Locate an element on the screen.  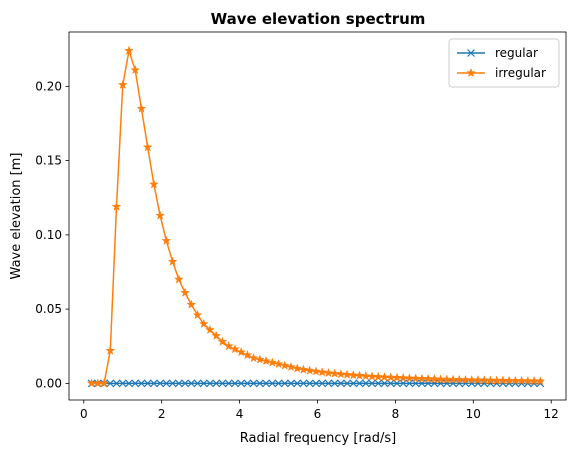
y-tick-label: 0.20 is located at coordinates (48, 86).